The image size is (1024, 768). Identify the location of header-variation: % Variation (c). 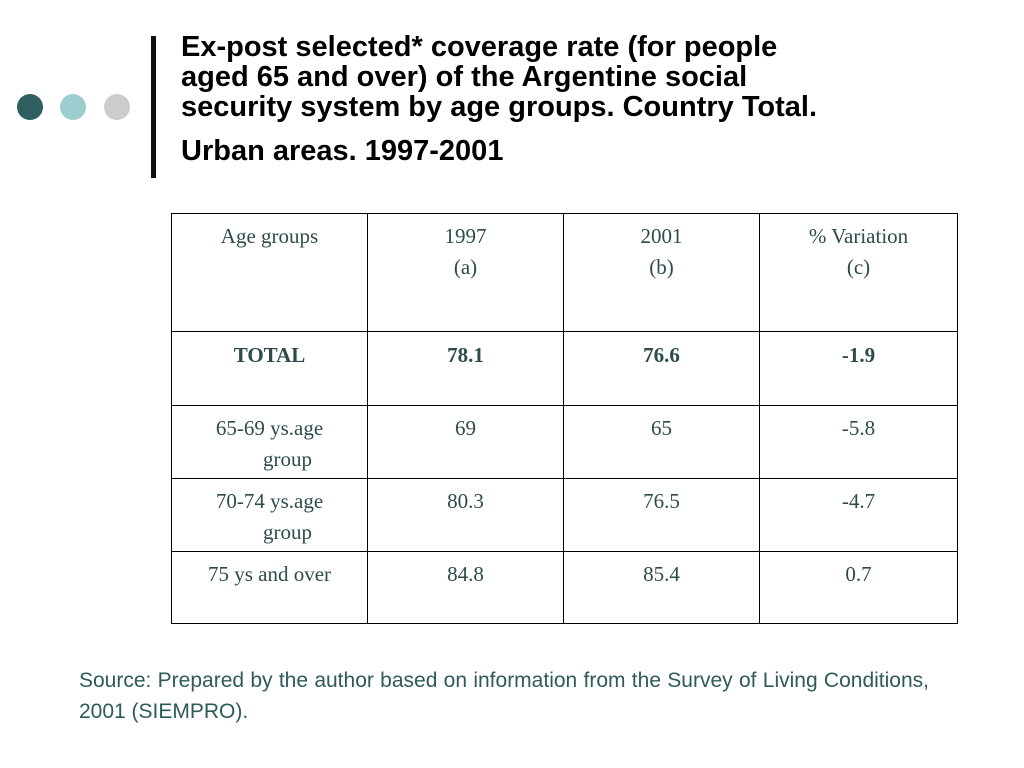
(858, 272).